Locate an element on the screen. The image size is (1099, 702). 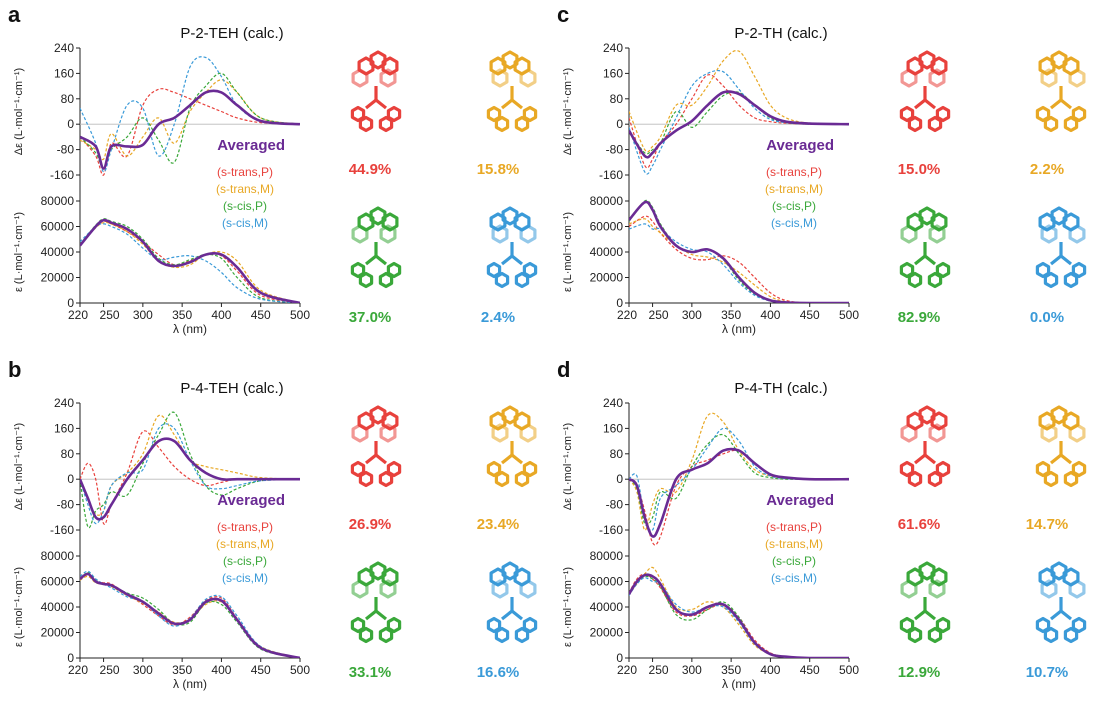
abs-tick-label: 40000 is located at coordinates (607, 252).